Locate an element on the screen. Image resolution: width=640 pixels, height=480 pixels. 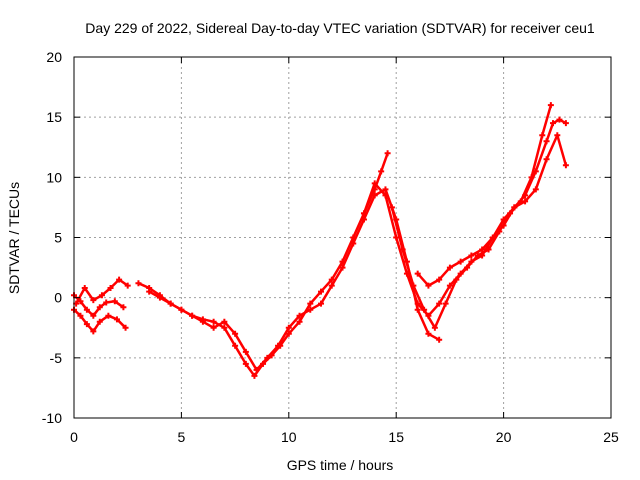
x-tick-label: 20 is located at coordinates (504, 437).